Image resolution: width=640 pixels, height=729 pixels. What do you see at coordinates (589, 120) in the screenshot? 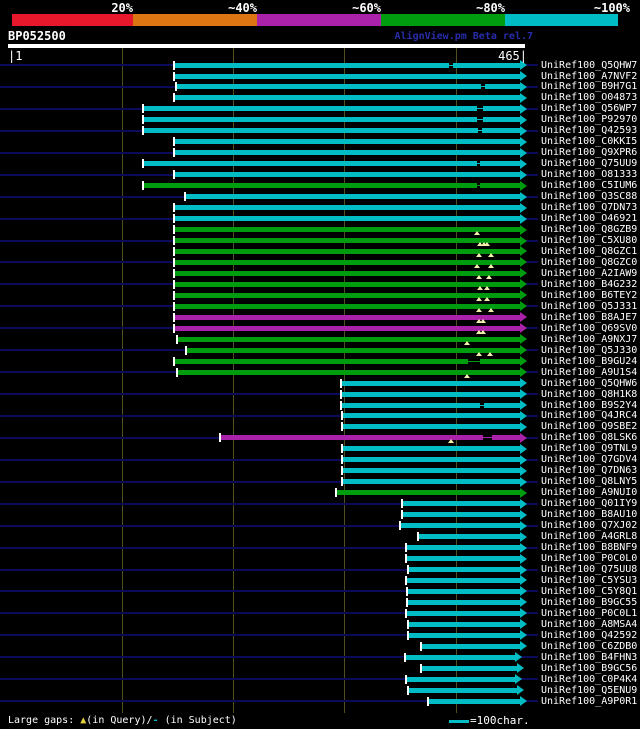
I see `hit-label: UniRef100_P92970` at bounding box center [589, 120].